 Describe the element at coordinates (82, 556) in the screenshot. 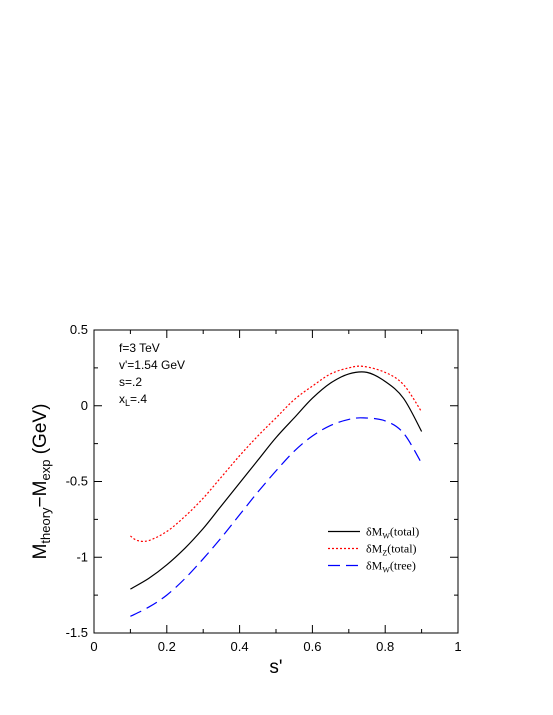

I see `y-tick-label: -1` at that location.